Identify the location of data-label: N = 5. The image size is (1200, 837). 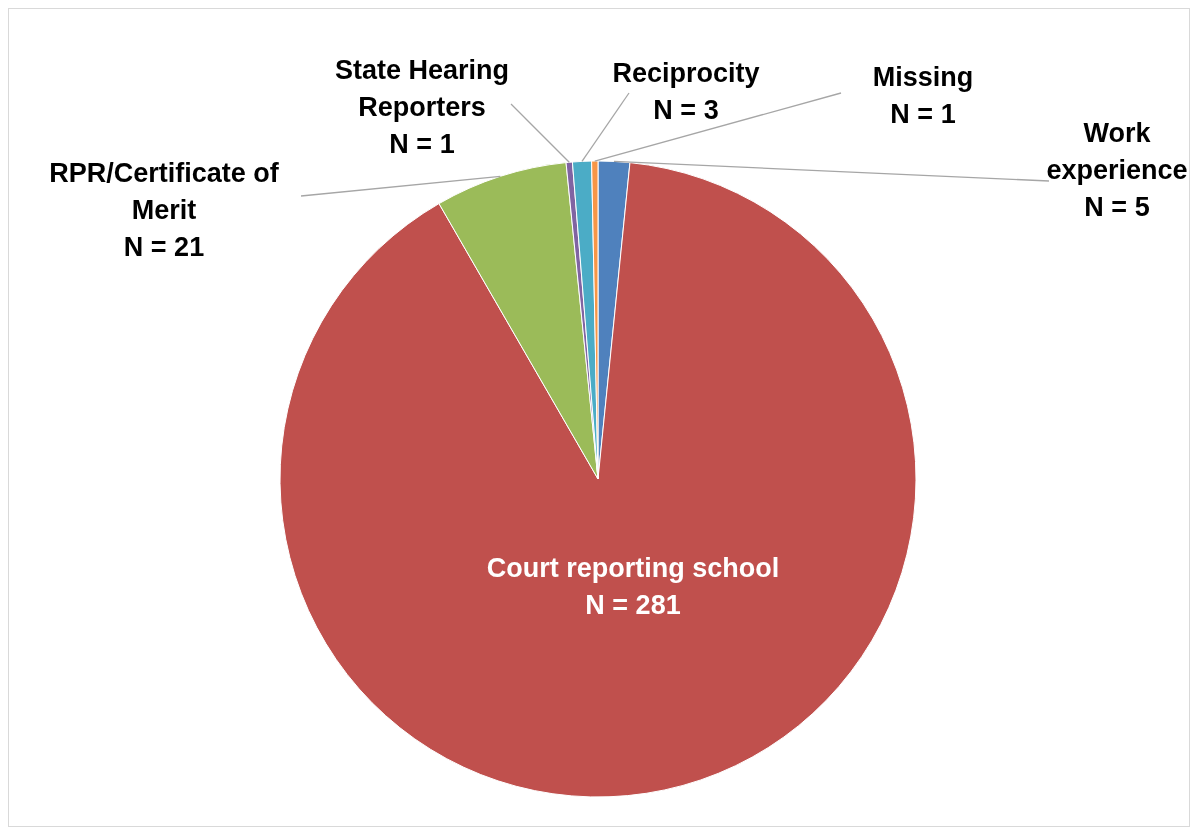
(1117, 207).